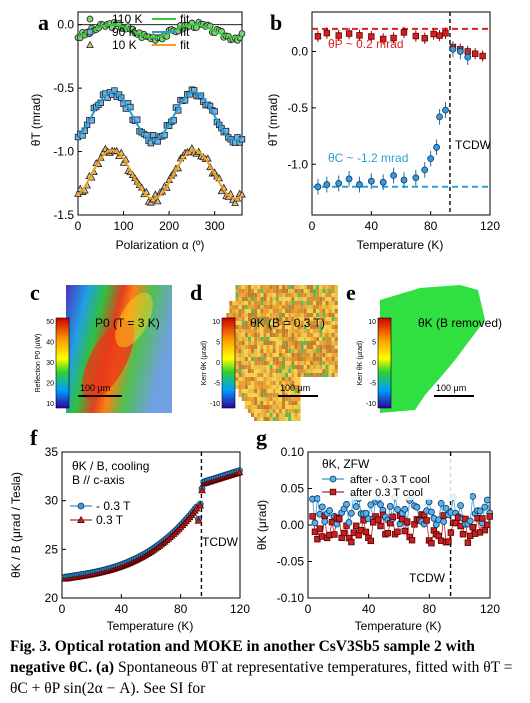 This screenshot has width=530, height=703. Describe the element at coordinates (351, 292) in the screenshot. I see `panel-letter-e: e` at that location.